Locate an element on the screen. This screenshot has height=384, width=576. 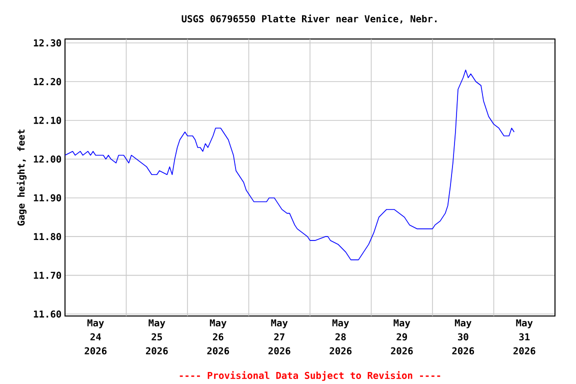
x-tick-label: May 28 2026 is located at coordinates (341, 336).